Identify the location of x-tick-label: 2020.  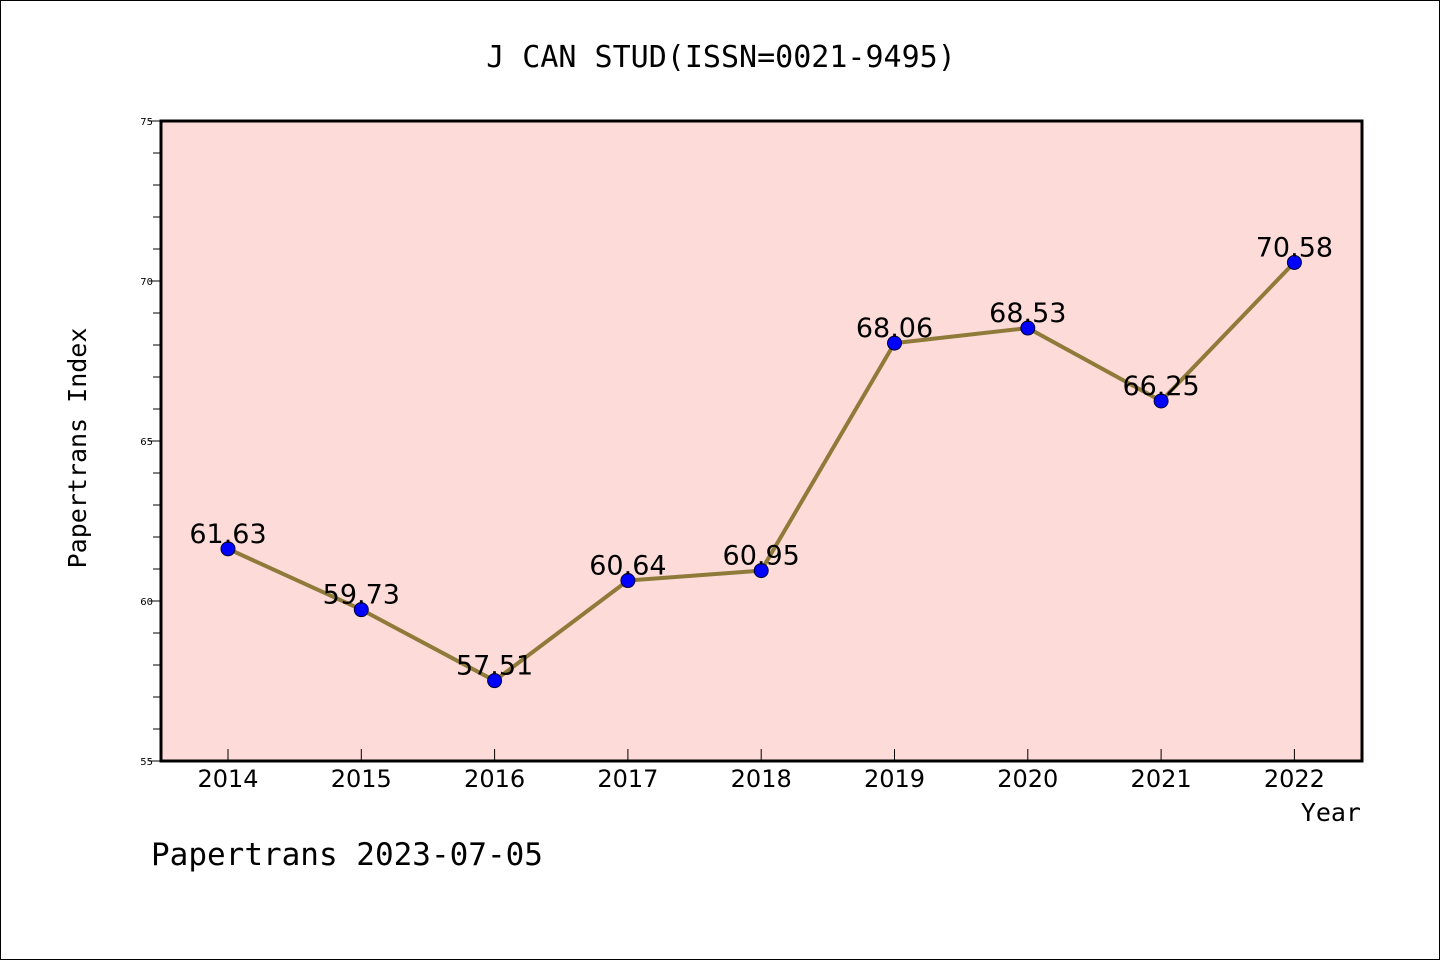
(1027, 779).